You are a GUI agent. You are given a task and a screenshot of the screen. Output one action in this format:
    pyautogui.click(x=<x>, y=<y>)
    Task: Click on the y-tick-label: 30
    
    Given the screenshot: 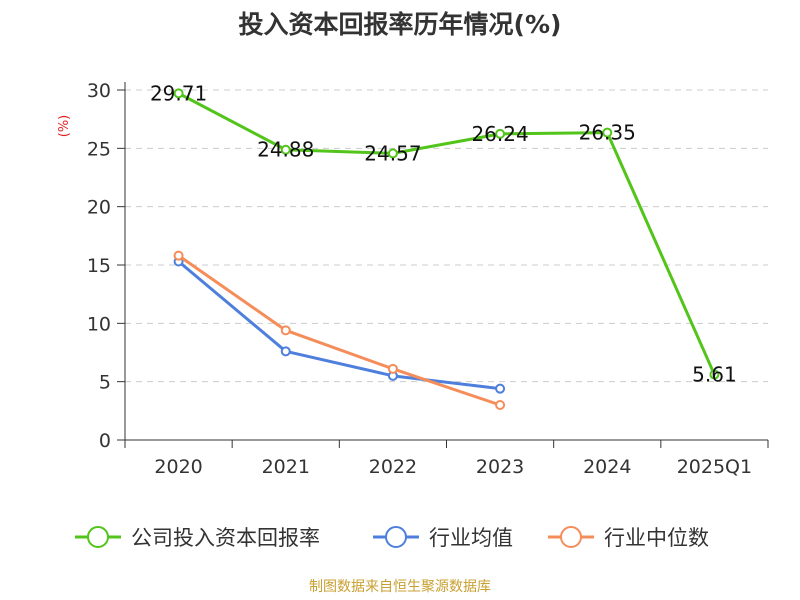 What is the action you would take?
    pyautogui.click(x=99, y=91)
    